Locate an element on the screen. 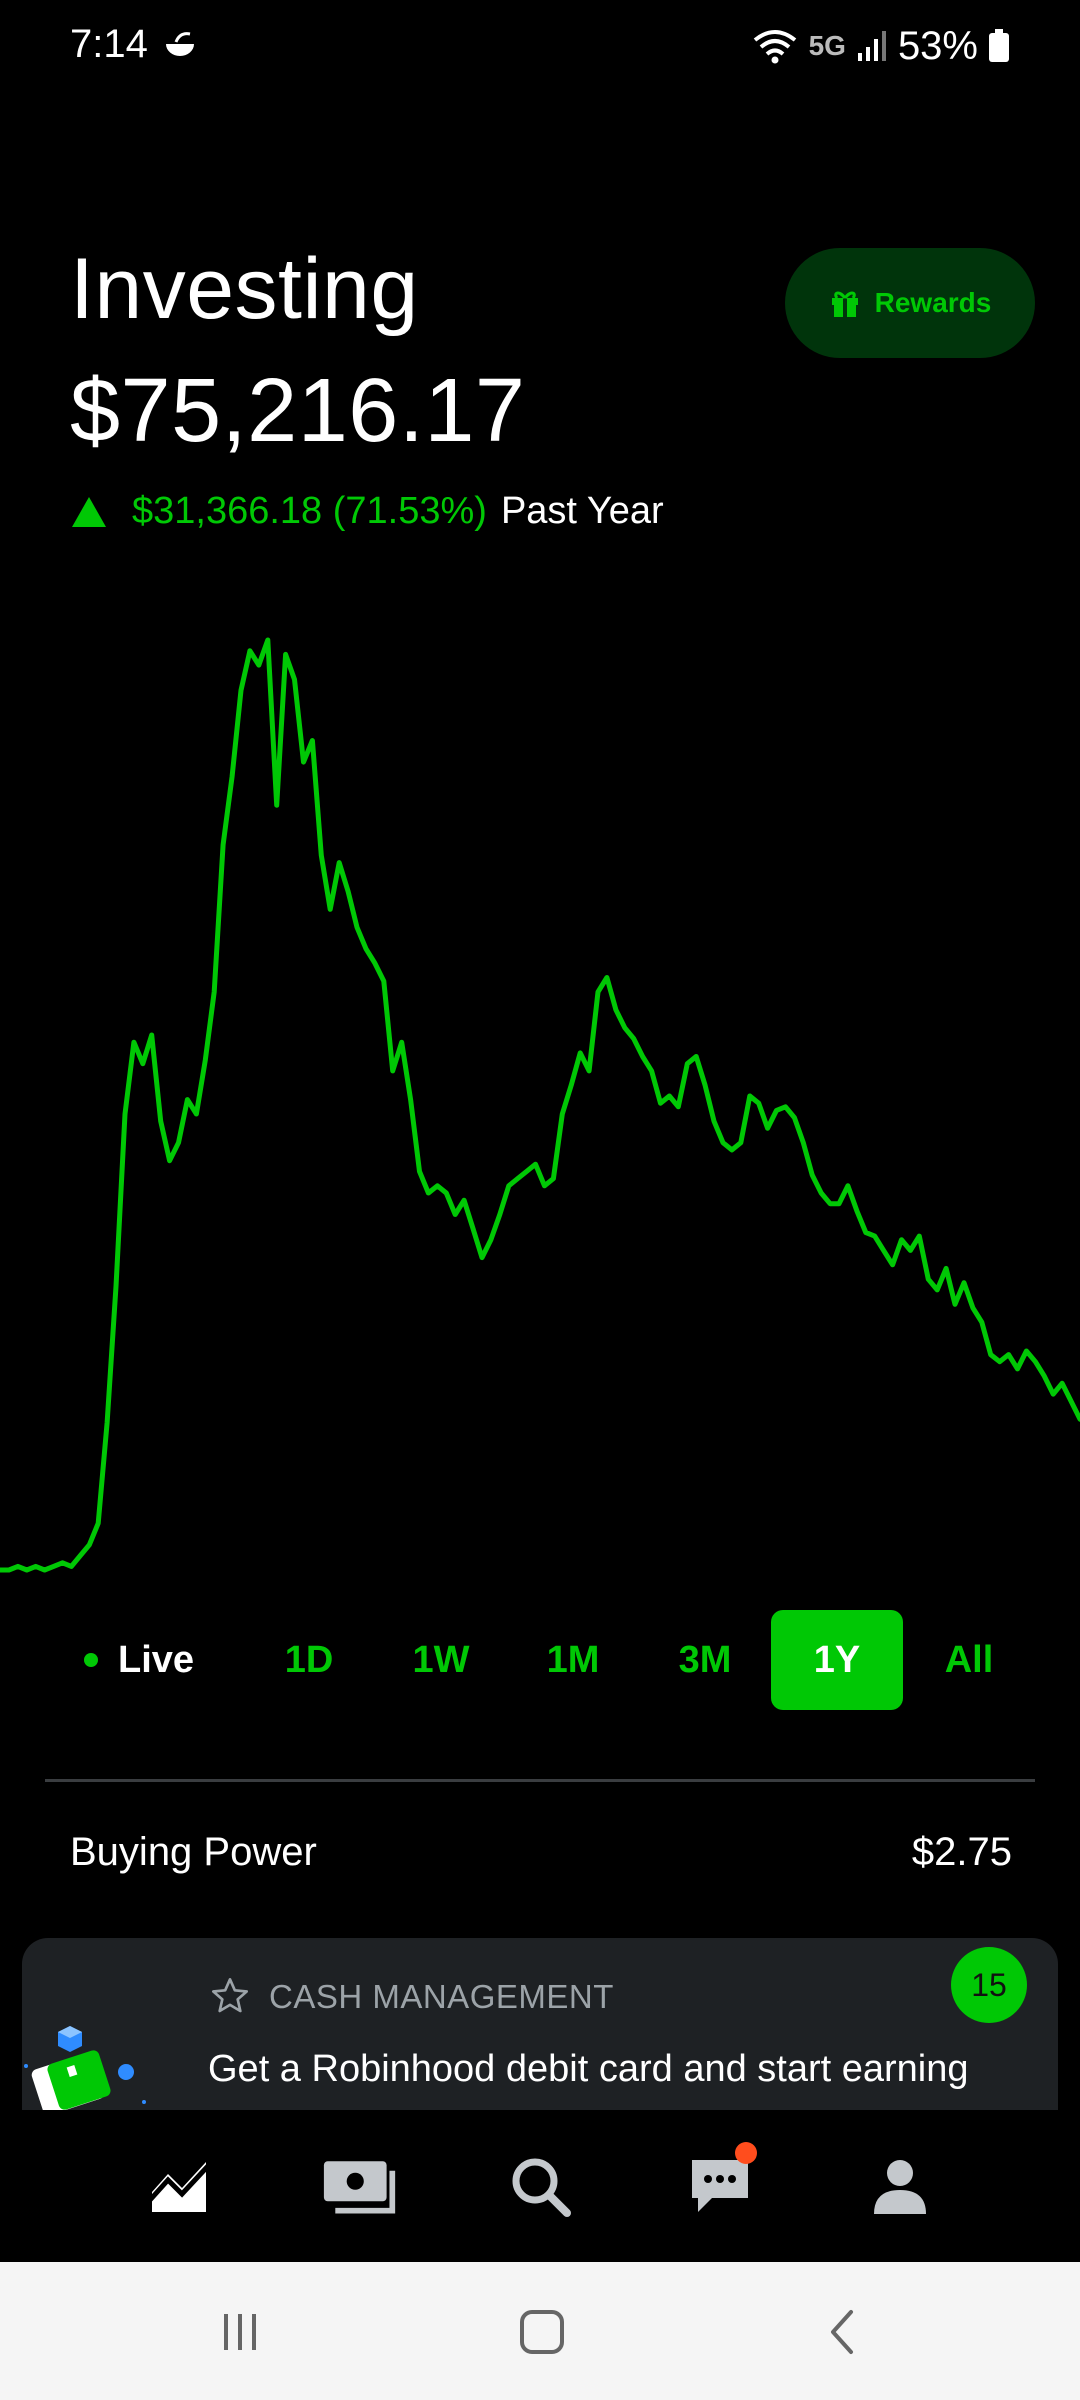 This screenshot has height=2400, width=1080. chart-icon is located at coordinates (179, 2187).